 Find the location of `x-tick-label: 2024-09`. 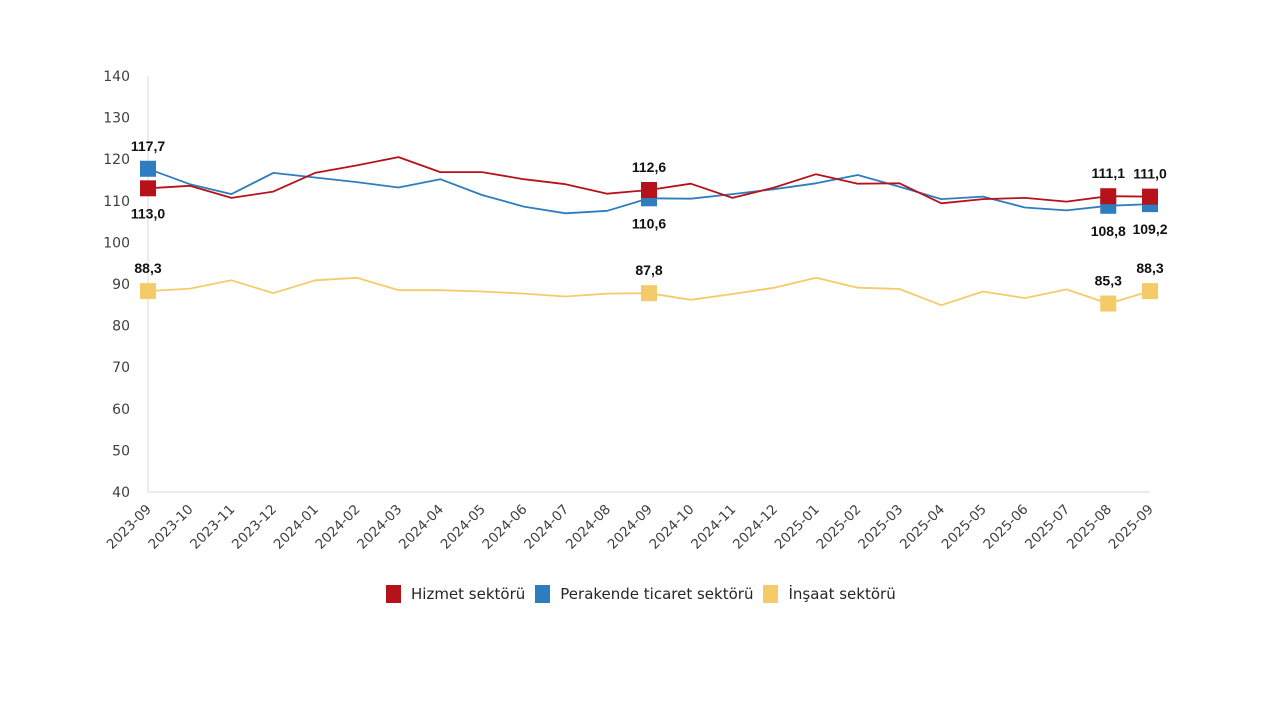

x-tick-label: 2024-09 is located at coordinates (630, 527).